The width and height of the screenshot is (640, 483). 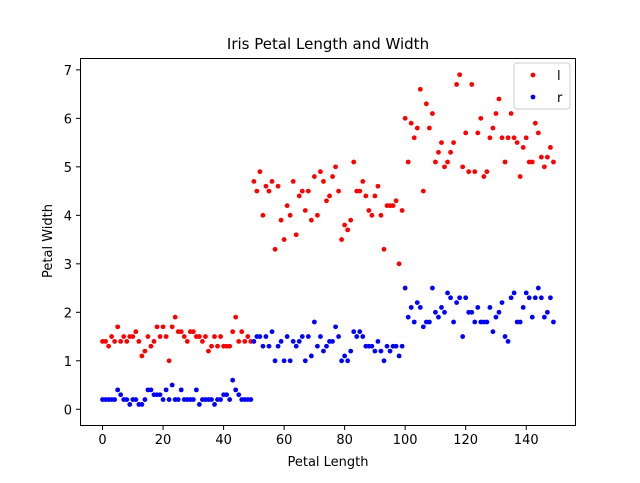 I want to click on y-tick-label-6: 6, so click(x=68, y=119).